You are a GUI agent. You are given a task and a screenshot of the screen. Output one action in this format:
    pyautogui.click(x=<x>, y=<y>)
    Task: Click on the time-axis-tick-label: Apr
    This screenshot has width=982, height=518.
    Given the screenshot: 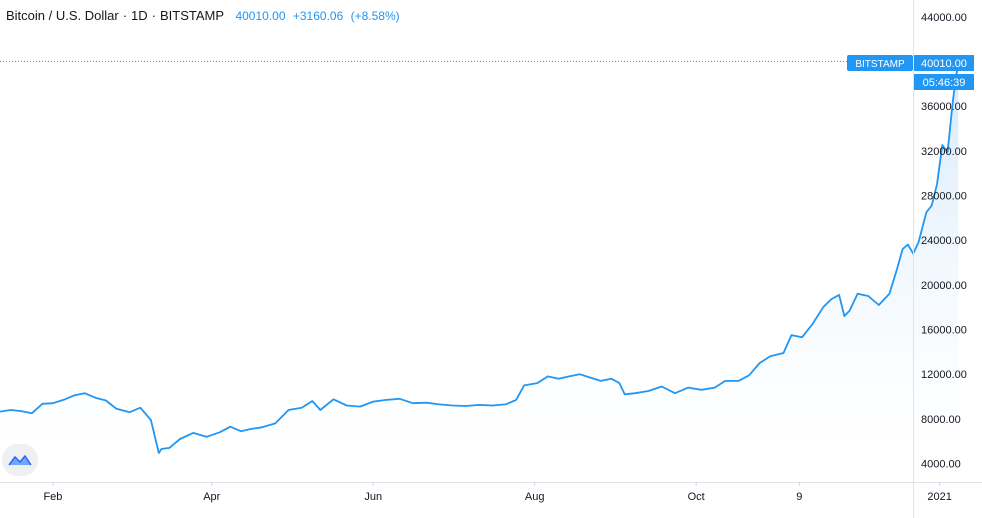 What is the action you would take?
    pyautogui.click(x=211, y=497)
    